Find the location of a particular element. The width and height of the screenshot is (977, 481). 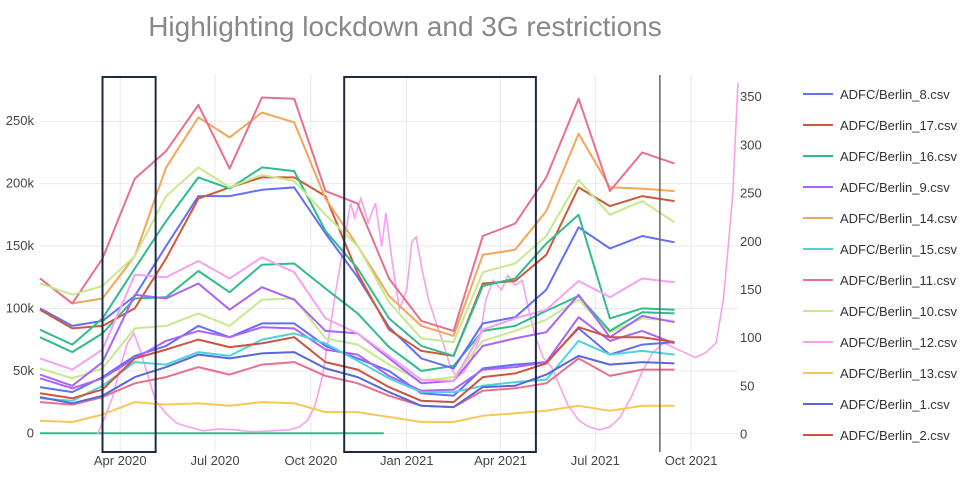

y-left-tick-label: 150k is located at coordinates (20, 245).